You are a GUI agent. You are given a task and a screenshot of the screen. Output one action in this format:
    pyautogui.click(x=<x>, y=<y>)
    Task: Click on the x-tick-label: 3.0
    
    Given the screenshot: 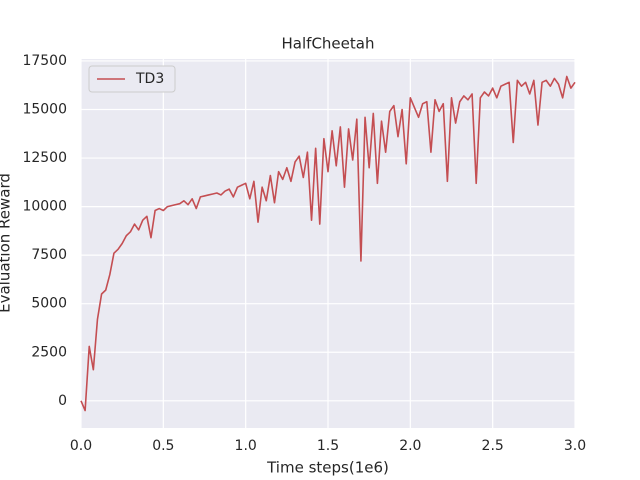 What is the action you would take?
    pyautogui.click(x=575, y=446)
    